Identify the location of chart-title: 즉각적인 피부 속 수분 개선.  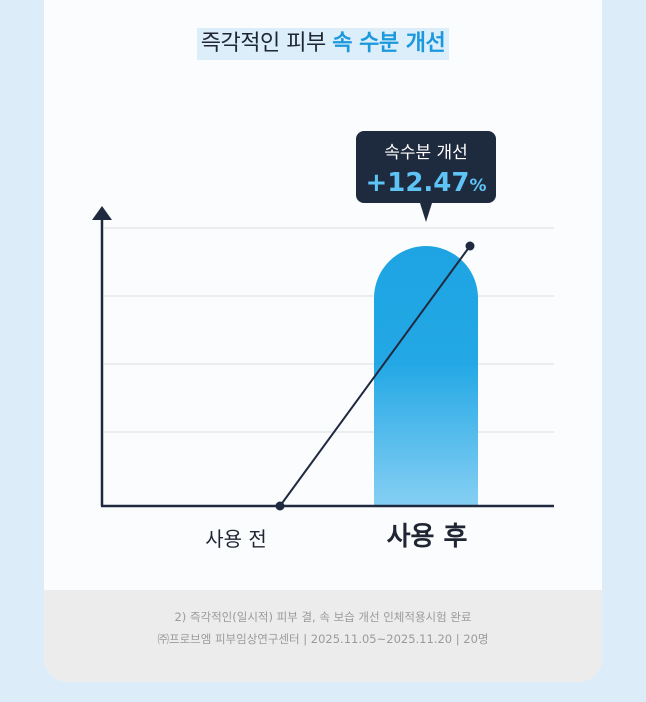
(323, 44).